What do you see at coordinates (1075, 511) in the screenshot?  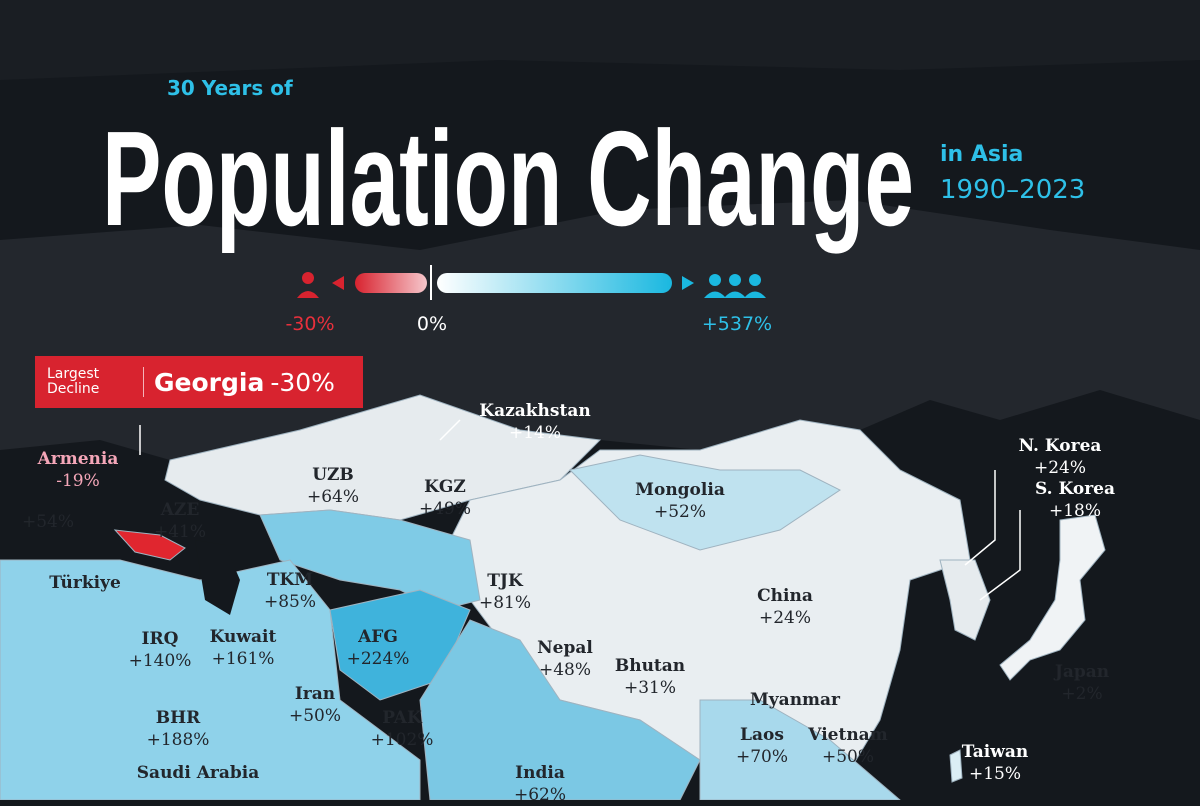 I see `country-change: +18%` at bounding box center [1075, 511].